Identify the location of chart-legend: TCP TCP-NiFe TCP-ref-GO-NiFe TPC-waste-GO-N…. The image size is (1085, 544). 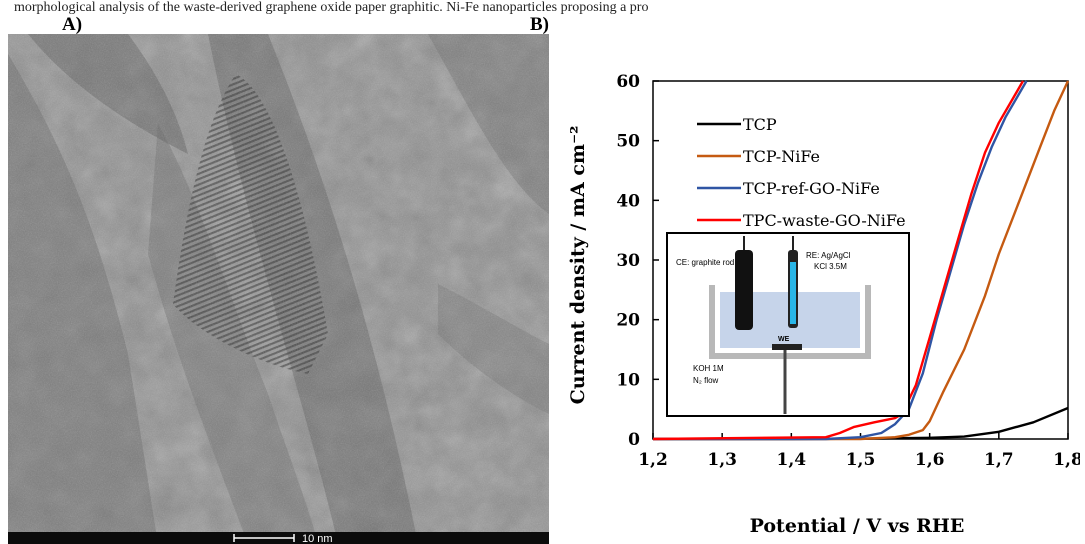
(801, 172).